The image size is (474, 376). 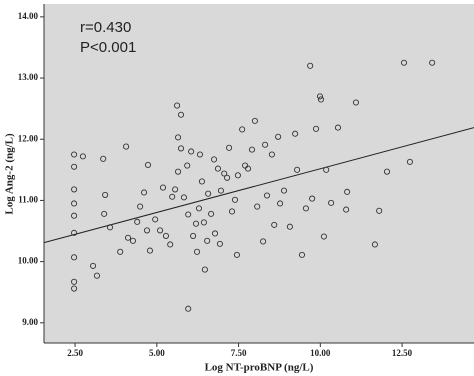 What do you see at coordinates (28, 77) in the screenshot?
I see `y-tick-label: 13.00` at bounding box center [28, 77].